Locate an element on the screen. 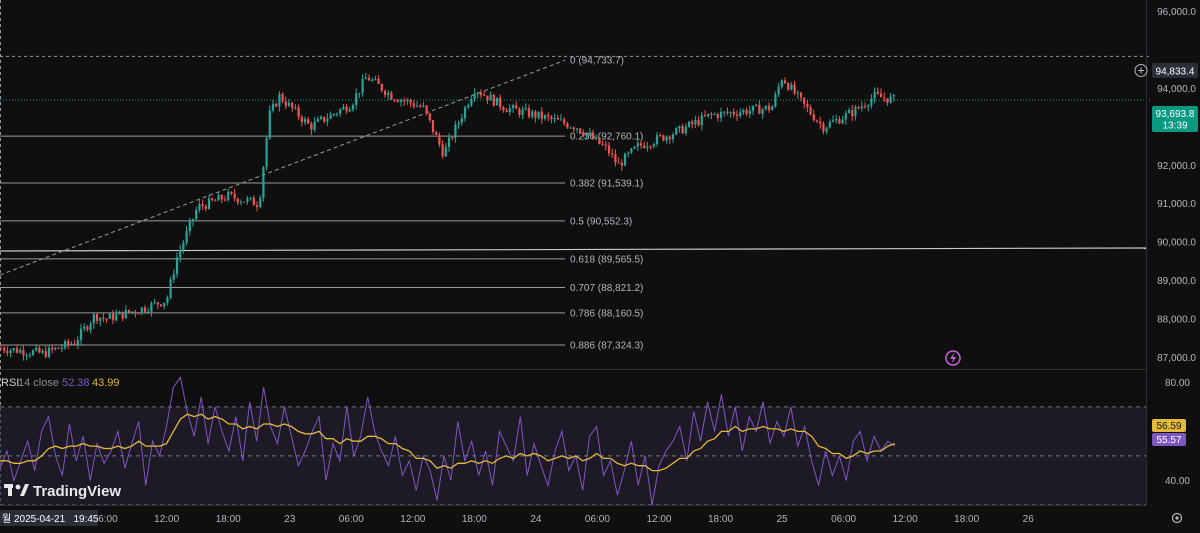 The height and width of the screenshot is (533, 1200). add-alert-button is located at coordinates (1141, 70).